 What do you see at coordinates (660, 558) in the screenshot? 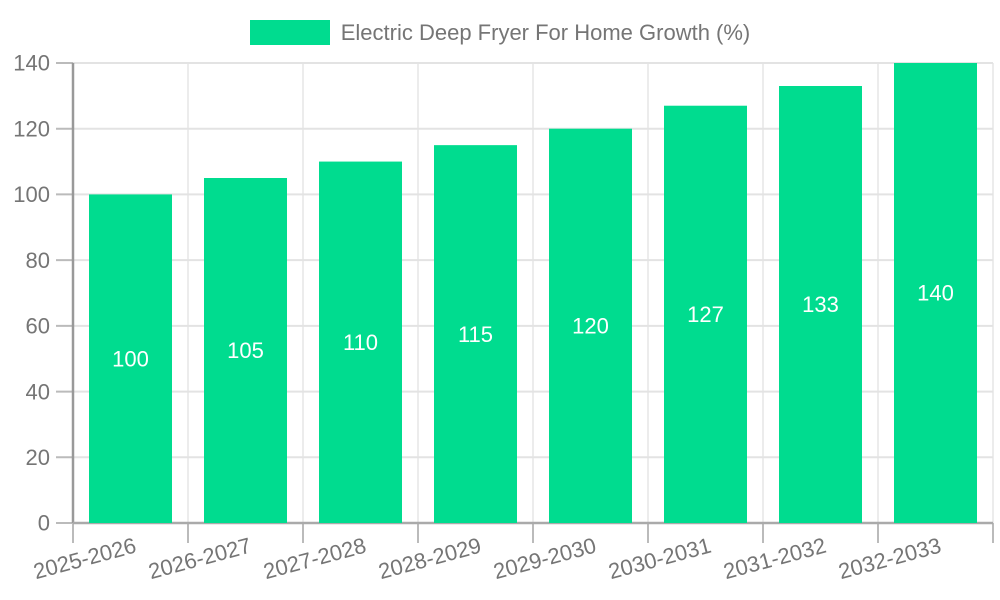
I see `x-tick-label: 2030-2031` at bounding box center [660, 558].